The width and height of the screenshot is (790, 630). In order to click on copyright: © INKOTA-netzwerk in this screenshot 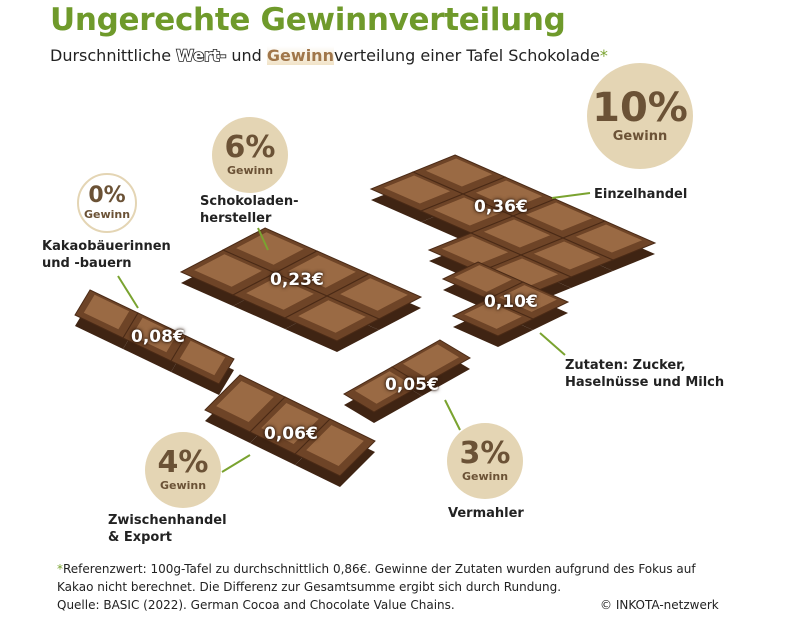, I will do `click(659, 605)`.